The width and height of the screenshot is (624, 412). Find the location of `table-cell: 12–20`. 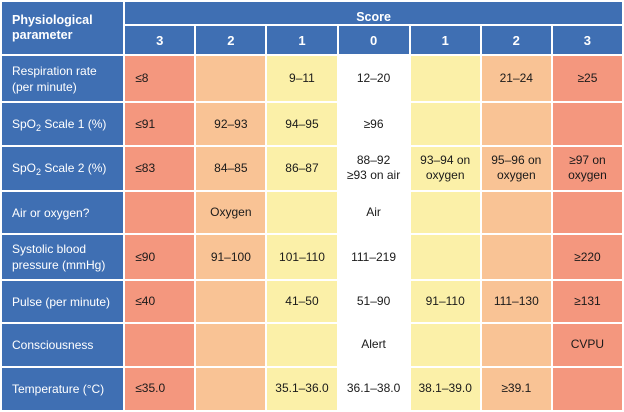

table-cell: 12–20 is located at coordinates (373, 79).